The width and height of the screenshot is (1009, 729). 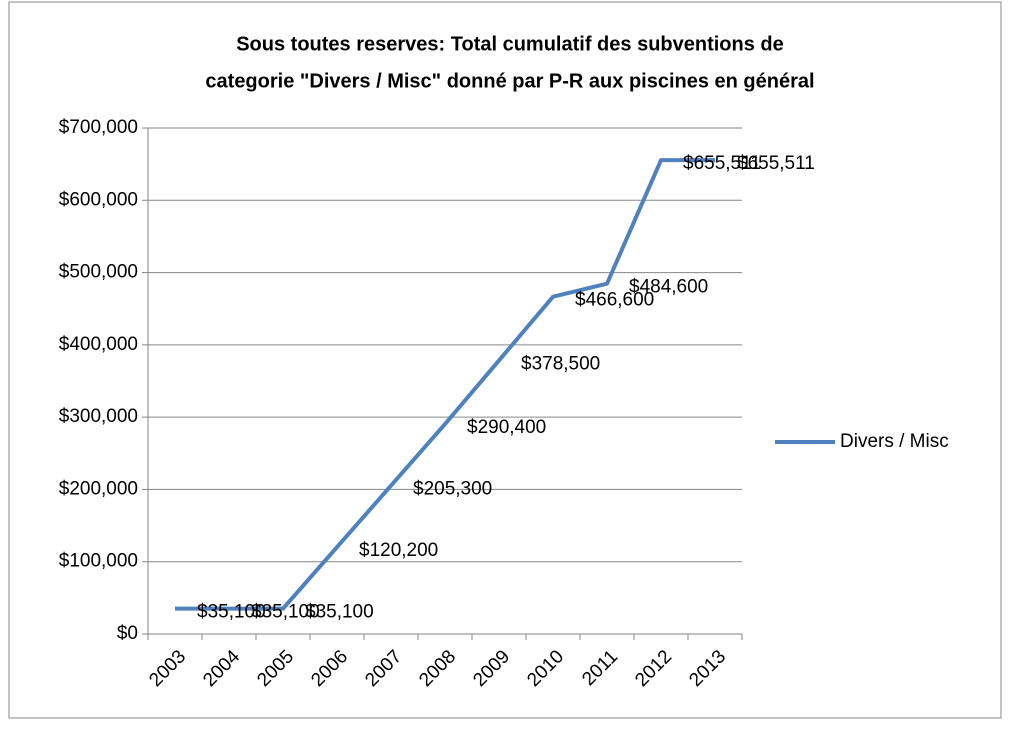 What do you see at coordinates (98, 344) in the screenshot?
I see `y-tick-label: $400,000` at bounding box center [98, 344].